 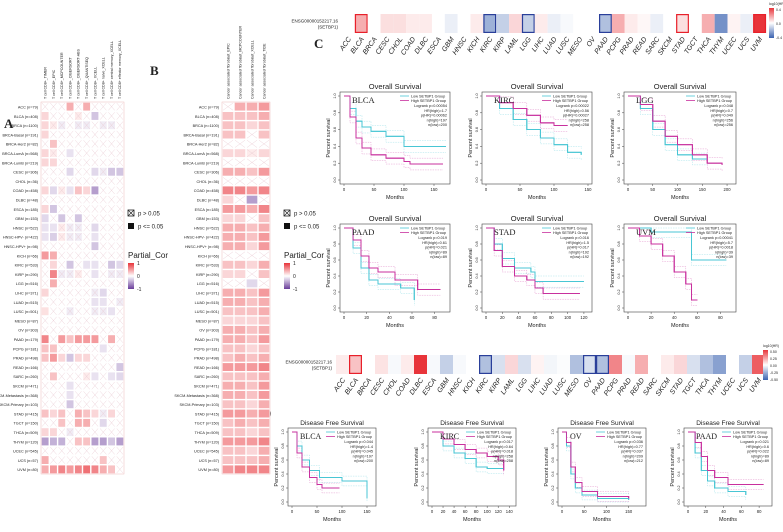 What do you see at coordinates (395, 198) in the screenshot?
I see `x-axis-label: Months` at bounding box center [395, 198].